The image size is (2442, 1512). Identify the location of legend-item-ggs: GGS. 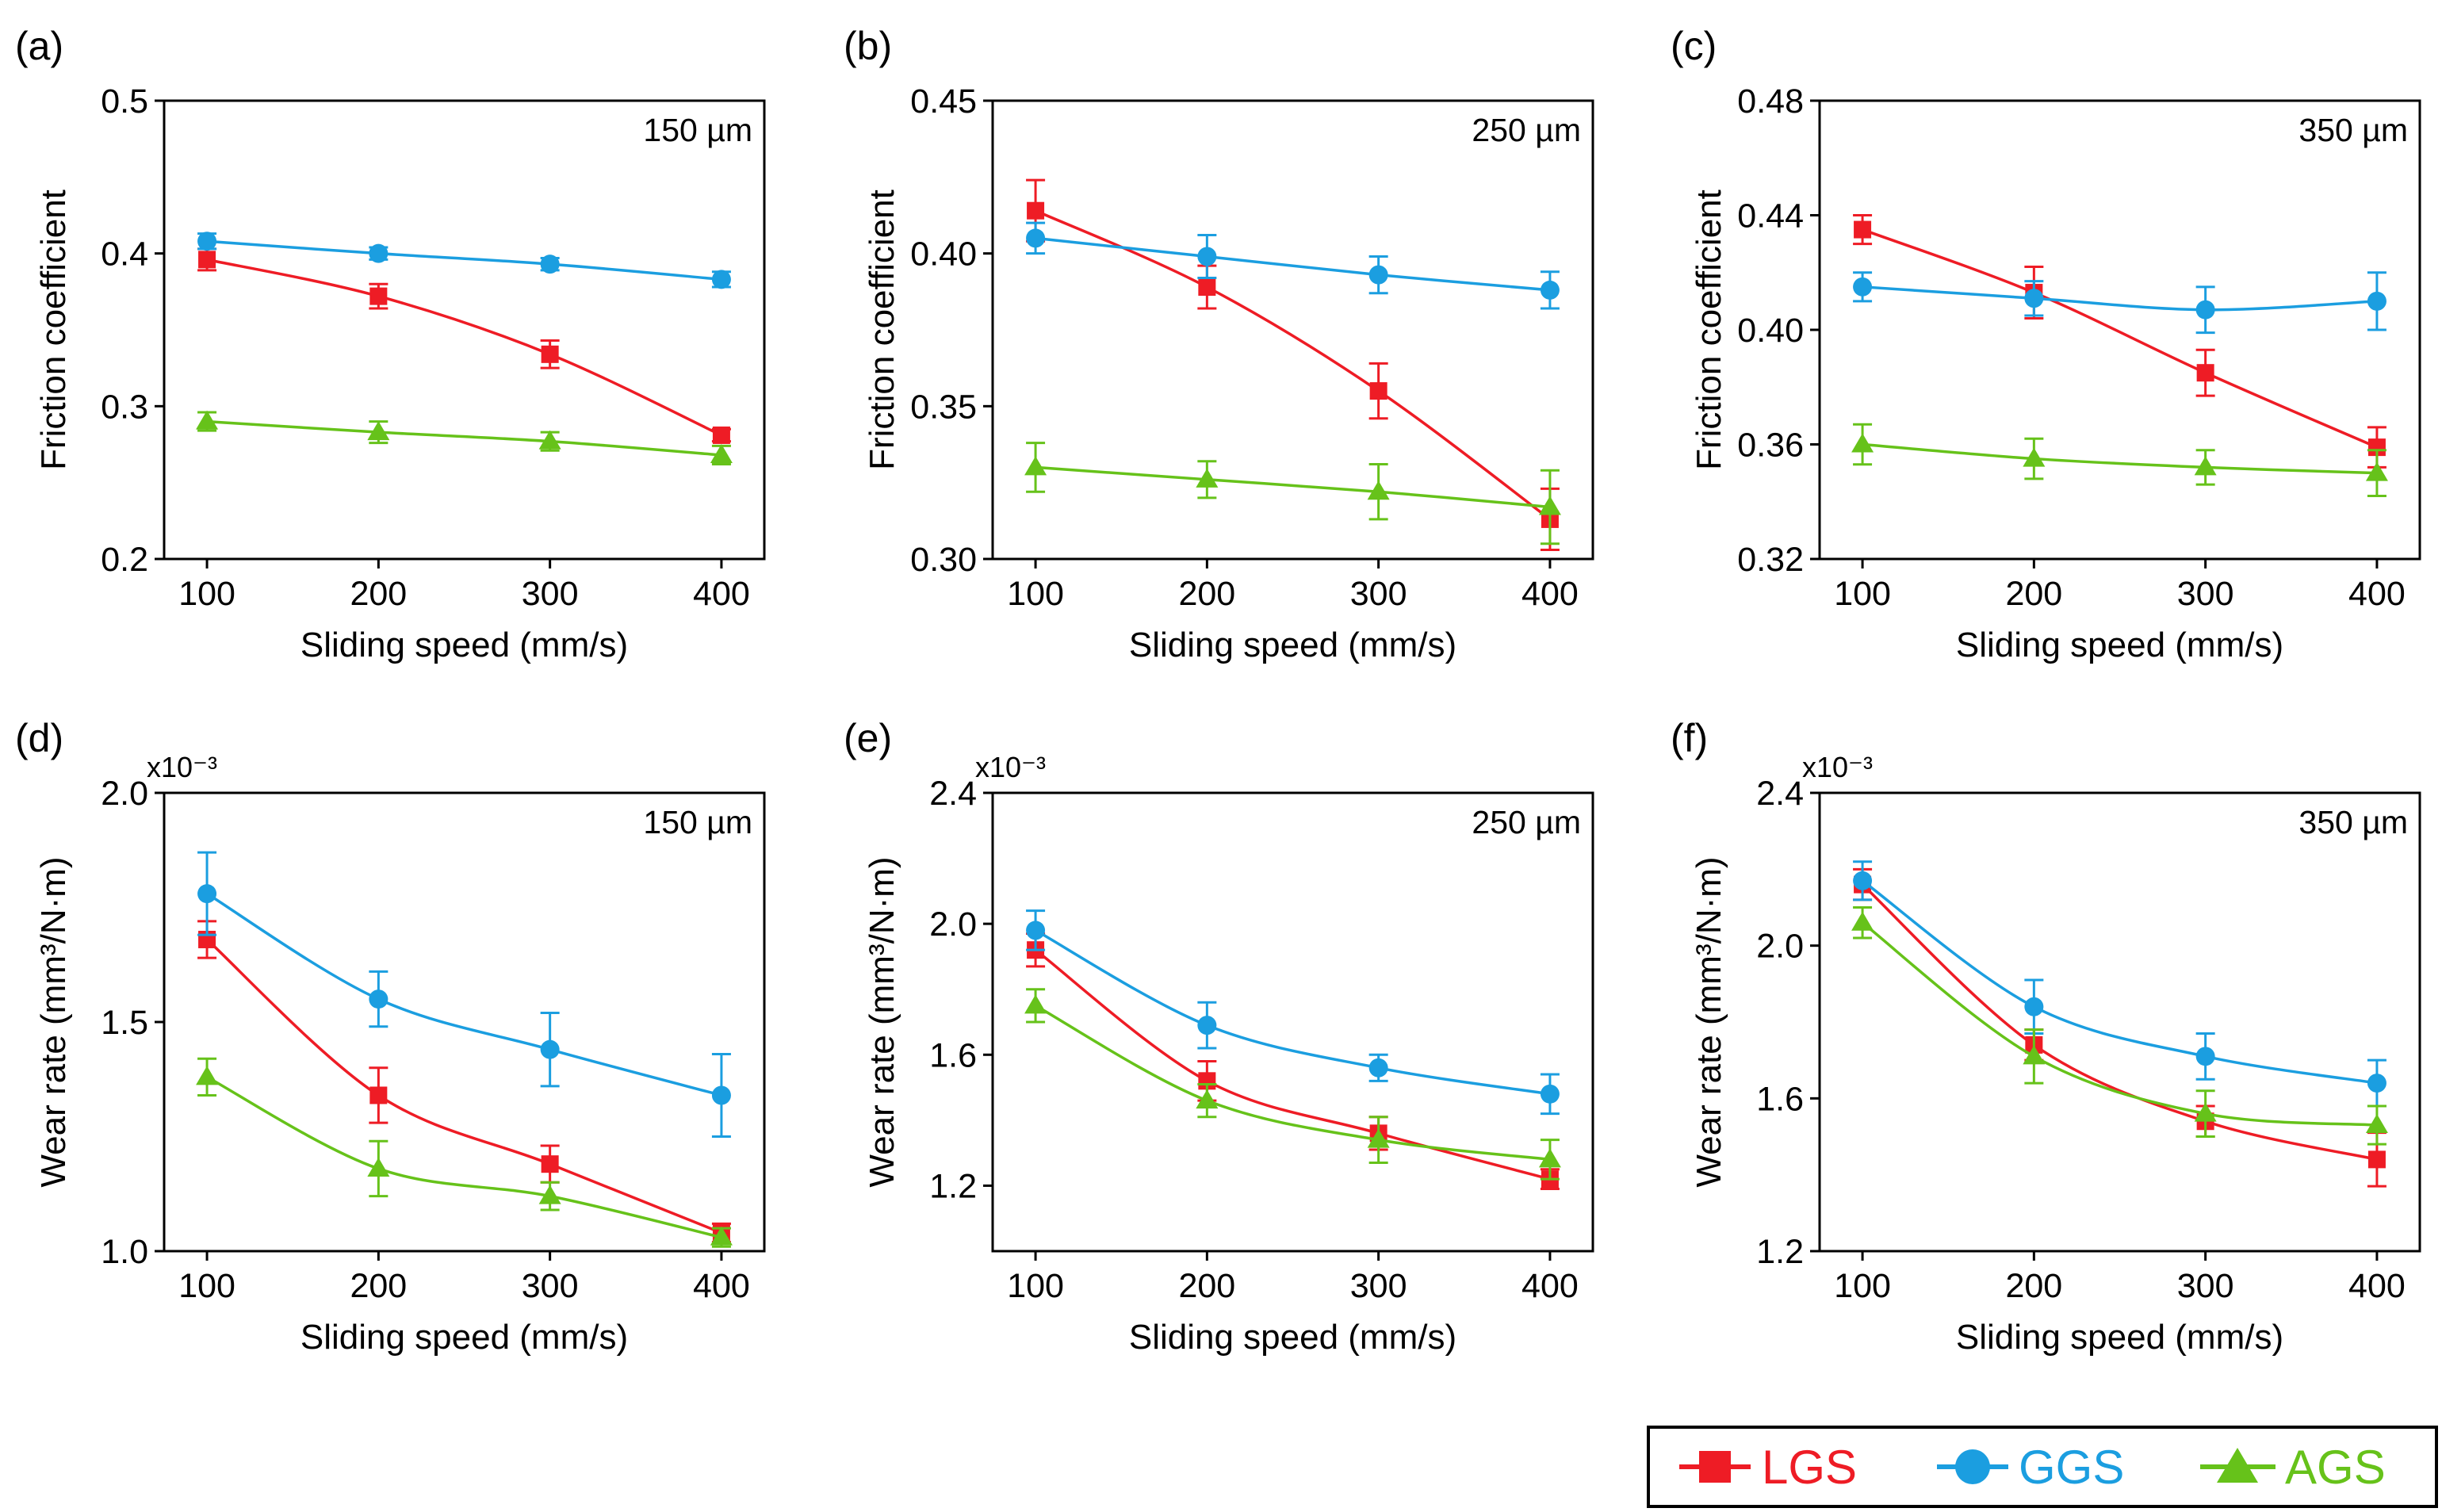
(2030, 1467).